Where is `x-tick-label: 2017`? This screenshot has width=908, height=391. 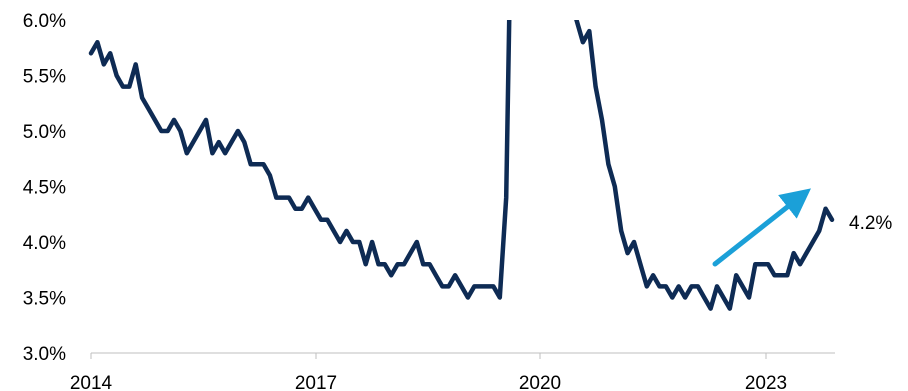 x-tick-label: 2017 is located at coordinates (316, 382).